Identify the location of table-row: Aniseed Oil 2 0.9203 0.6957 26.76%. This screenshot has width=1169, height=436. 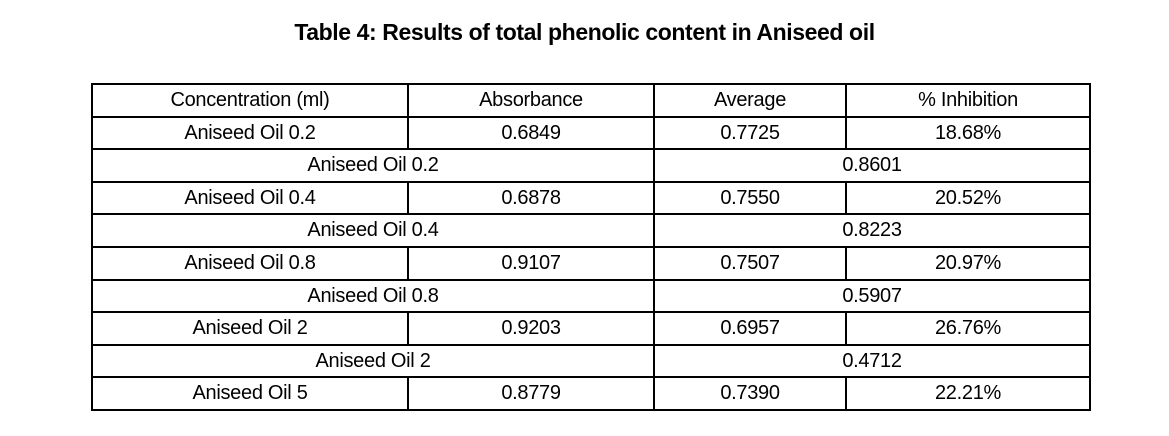
(591, 328).